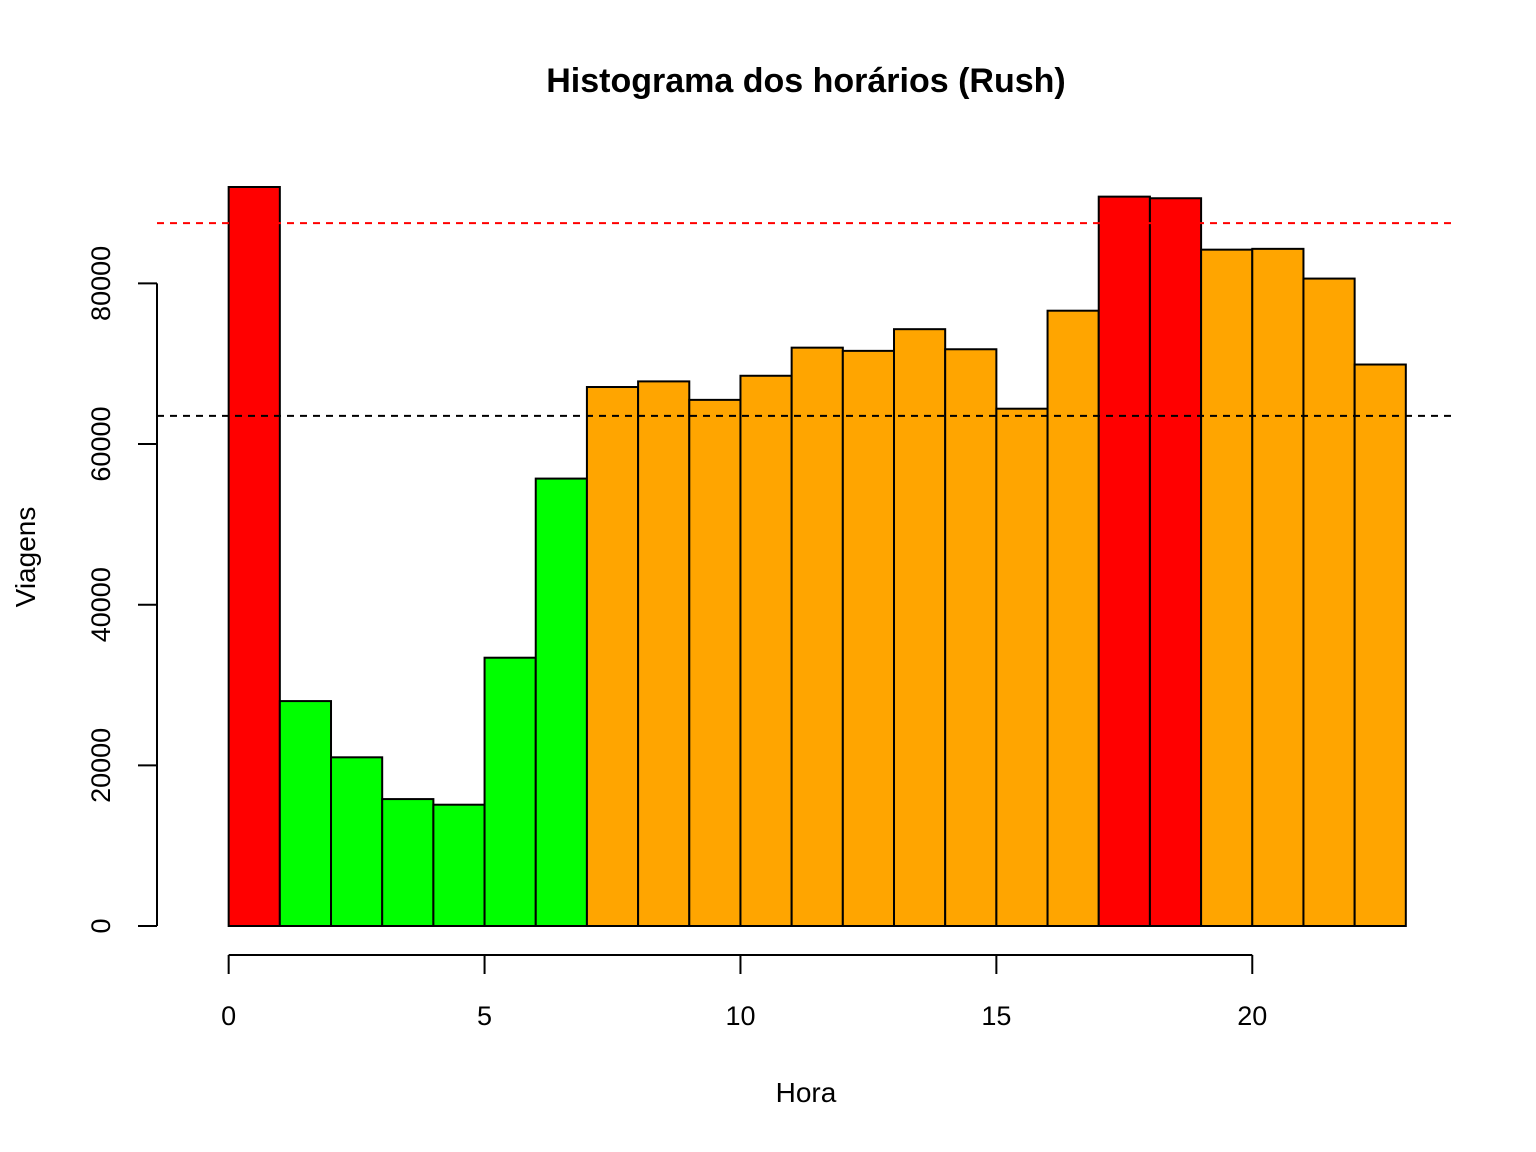 Image resolution: width=1536 pixels, height=1152 pixels. Describe the element at coordinates (101, 443) in the screenshot. I see `y-tick-label: 60000` at that location.